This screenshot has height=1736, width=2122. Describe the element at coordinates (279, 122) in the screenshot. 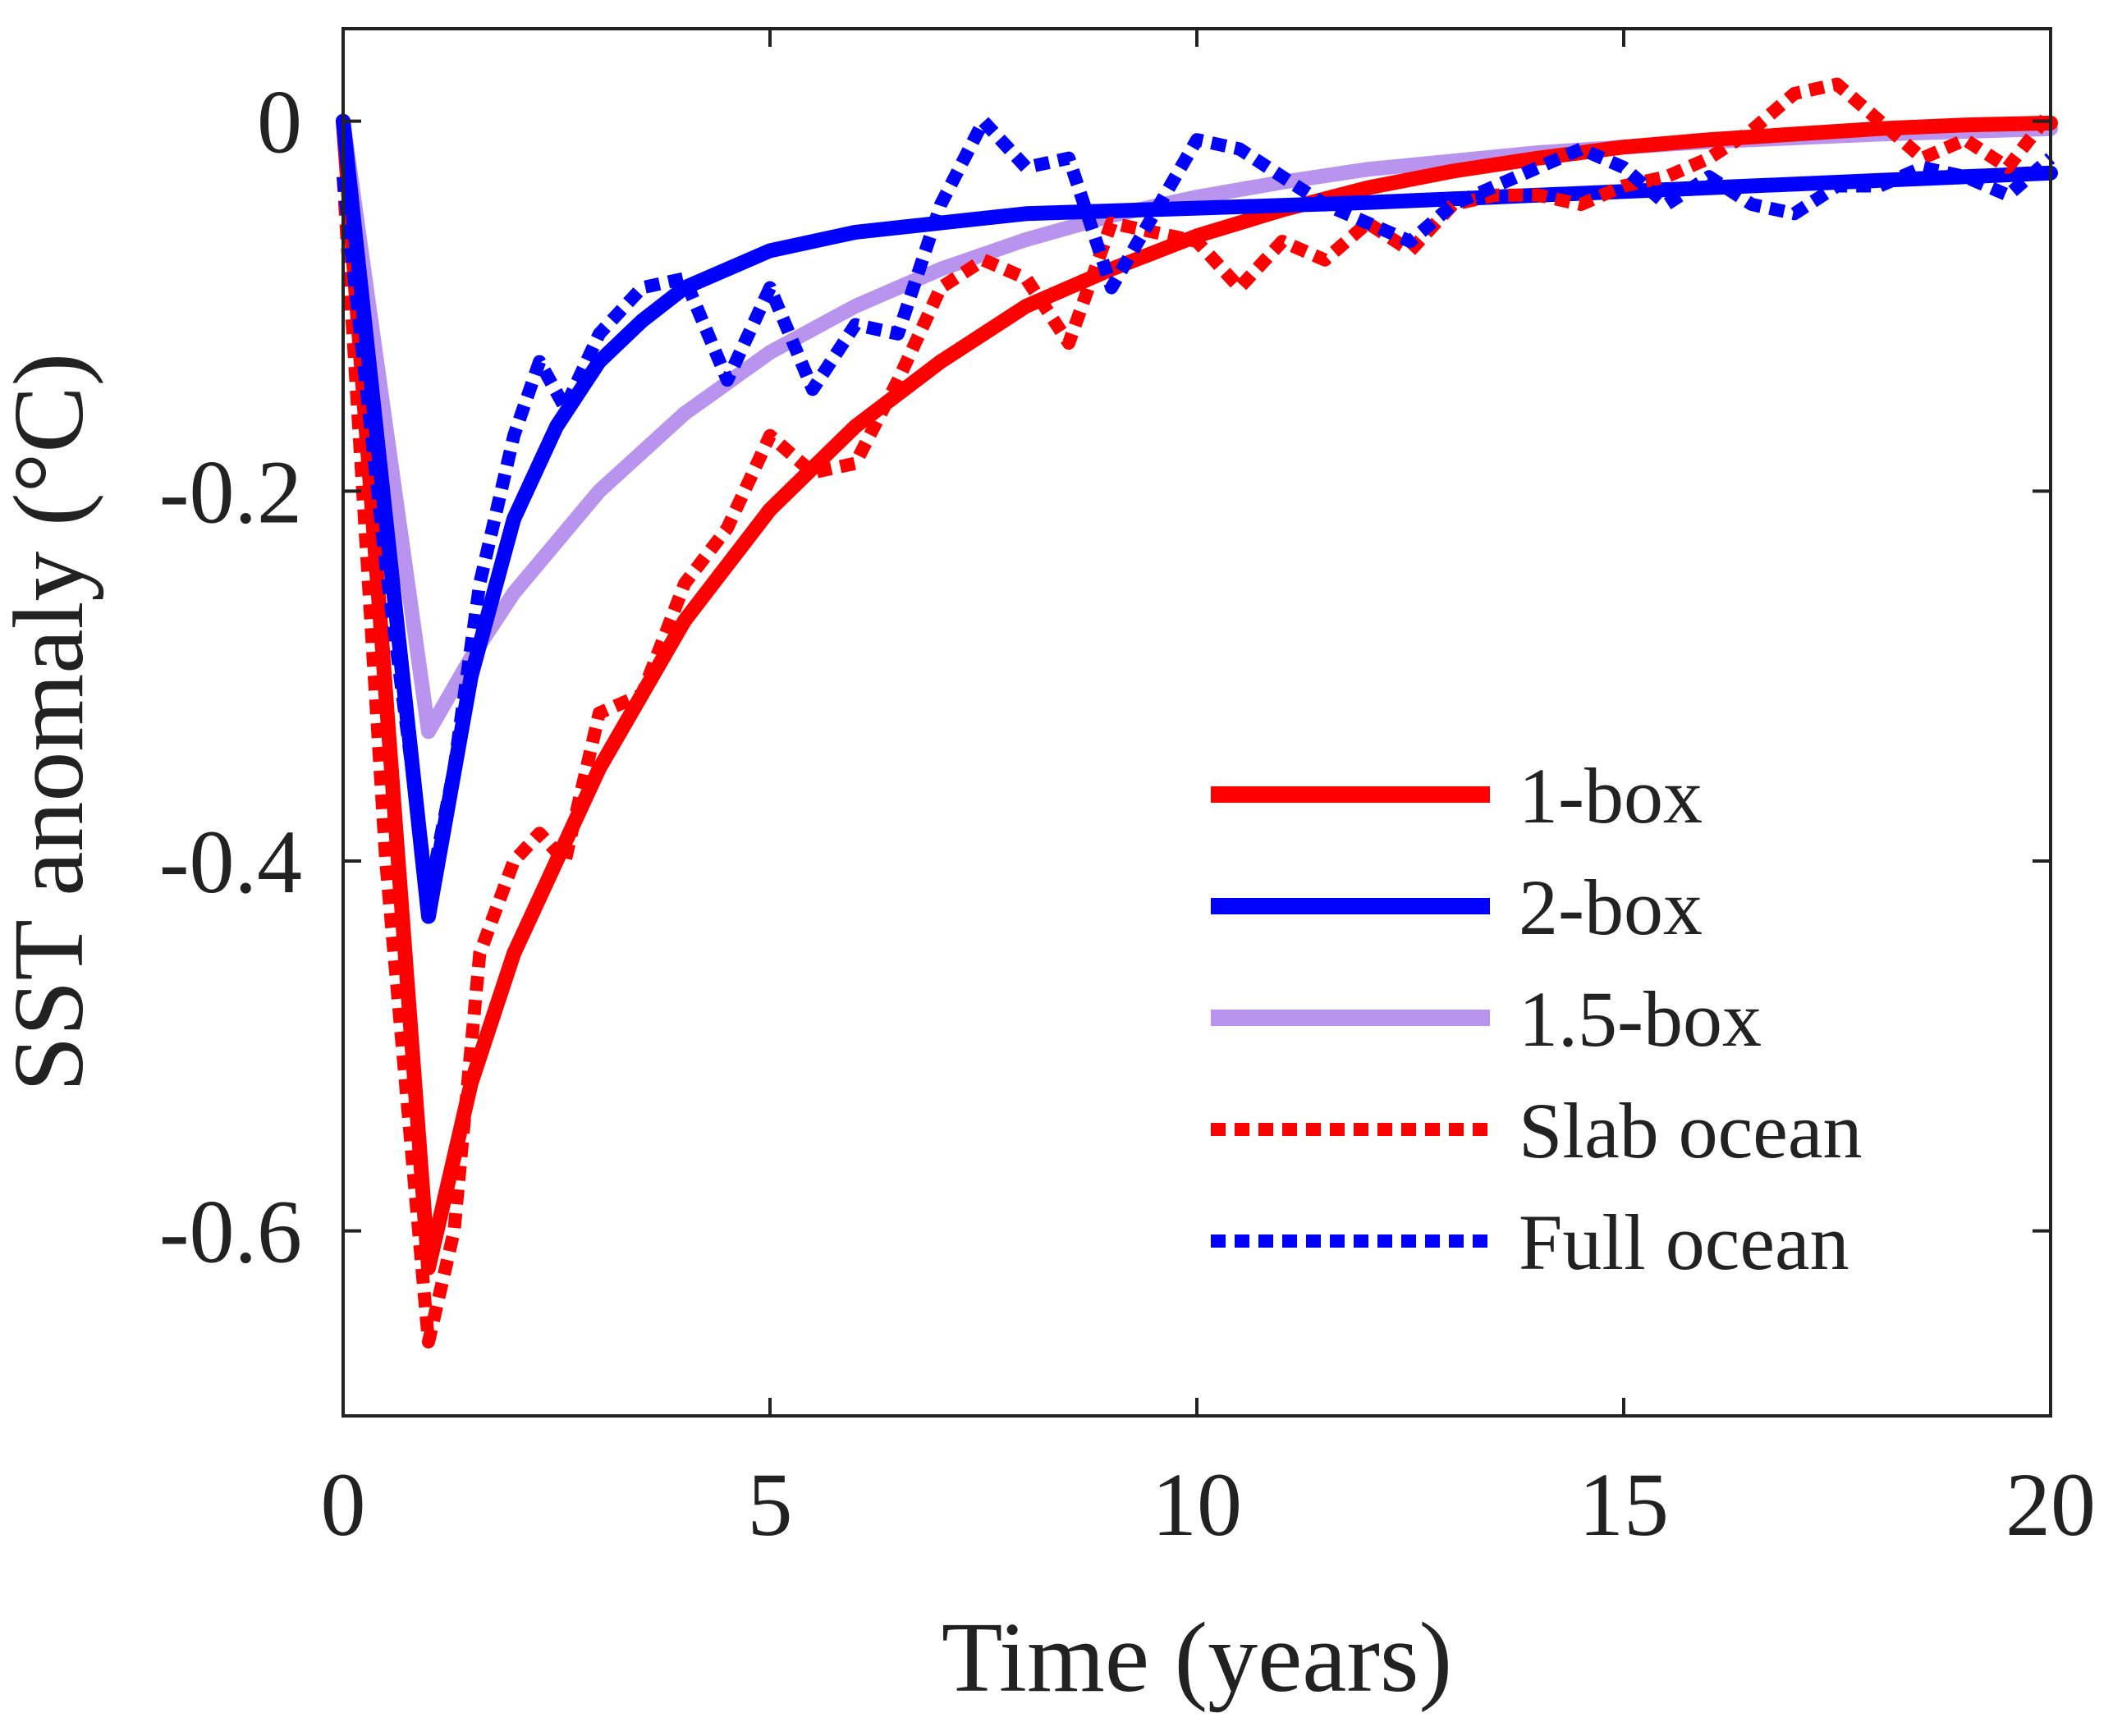

I see `y-tick-label: 0` at that location.